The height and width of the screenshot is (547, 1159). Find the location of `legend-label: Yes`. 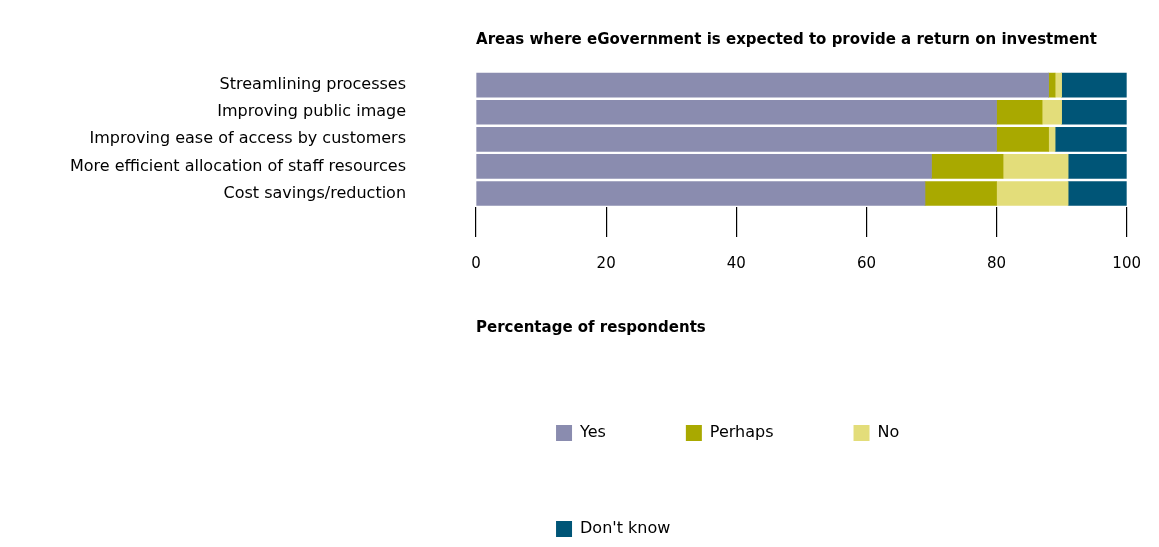

legend-label: Yes is located at coordinates (592, 432).